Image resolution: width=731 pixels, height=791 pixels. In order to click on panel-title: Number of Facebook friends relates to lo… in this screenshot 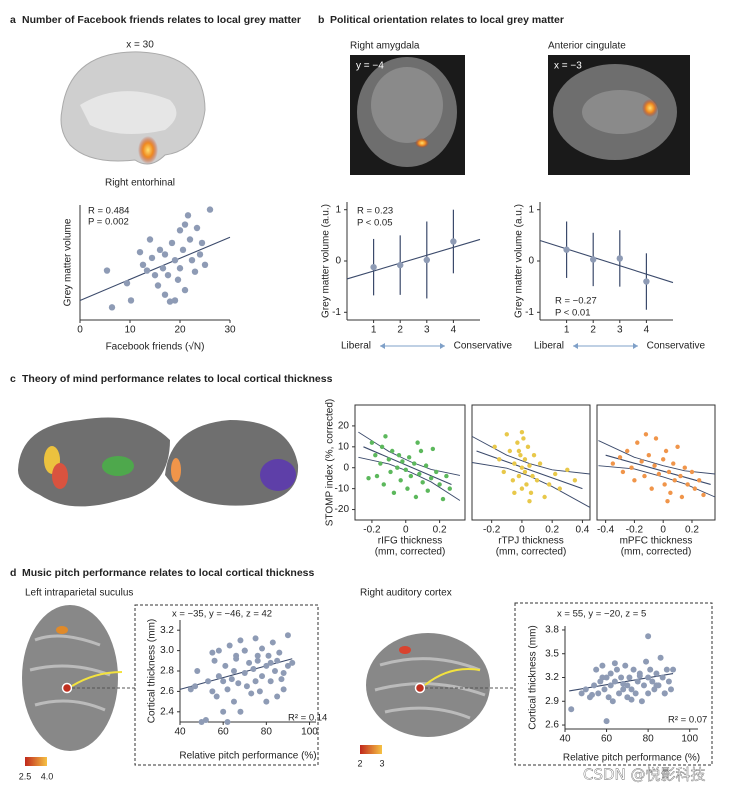, I will do `click(161, 20)`.